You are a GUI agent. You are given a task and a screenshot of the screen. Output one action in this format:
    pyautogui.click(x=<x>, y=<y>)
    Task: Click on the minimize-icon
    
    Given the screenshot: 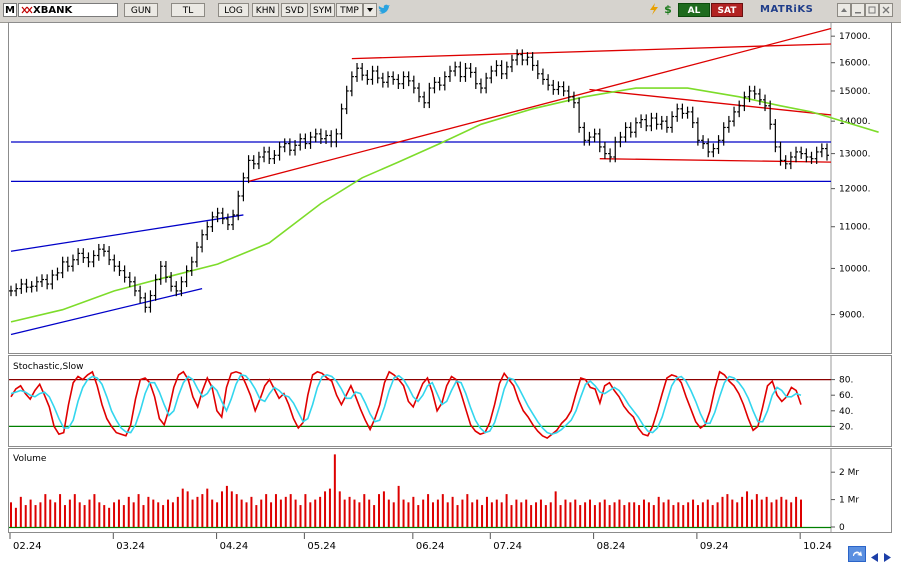 What is the action you would take?
    pyautogui.click(x=858, y=10)
    